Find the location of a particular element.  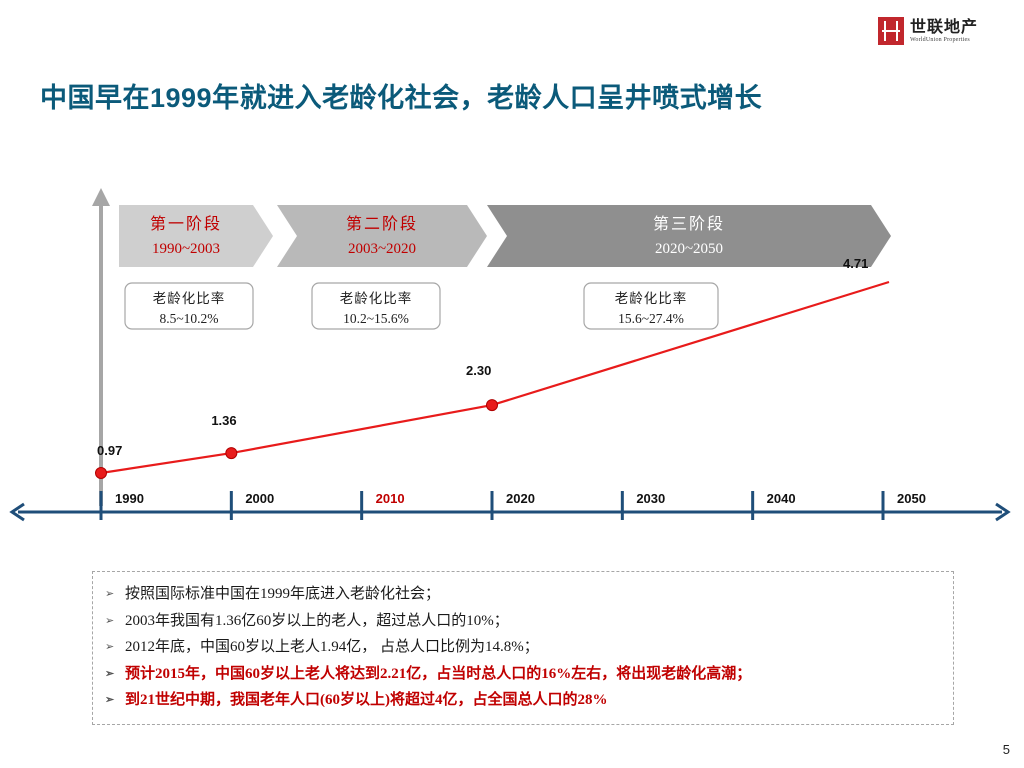

data-label: 4.71 is located at coordinates (855, 263).